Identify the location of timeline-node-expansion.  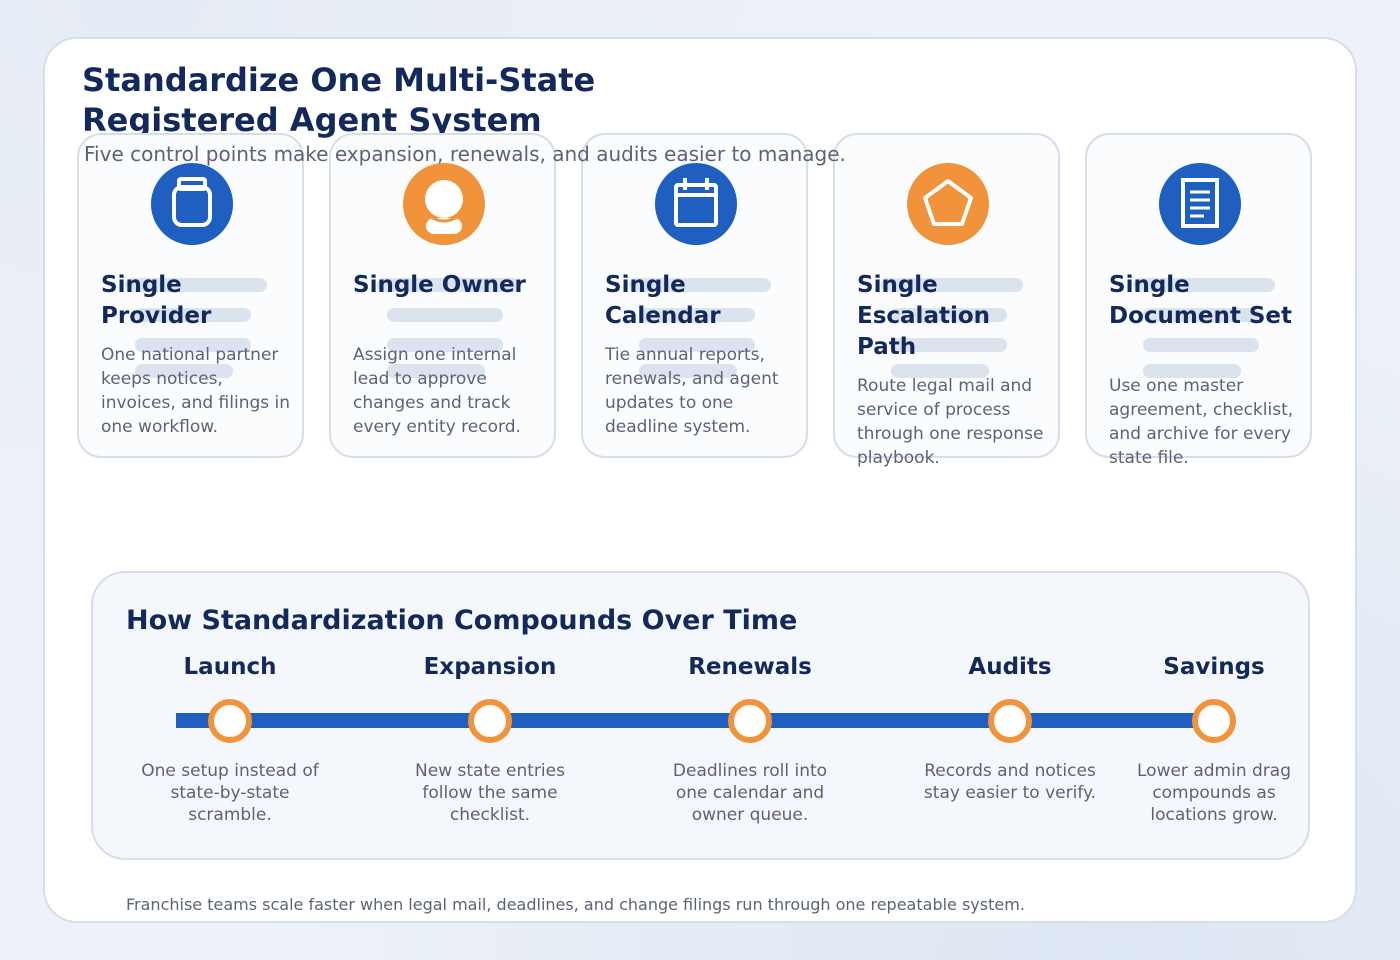
(490, 721).